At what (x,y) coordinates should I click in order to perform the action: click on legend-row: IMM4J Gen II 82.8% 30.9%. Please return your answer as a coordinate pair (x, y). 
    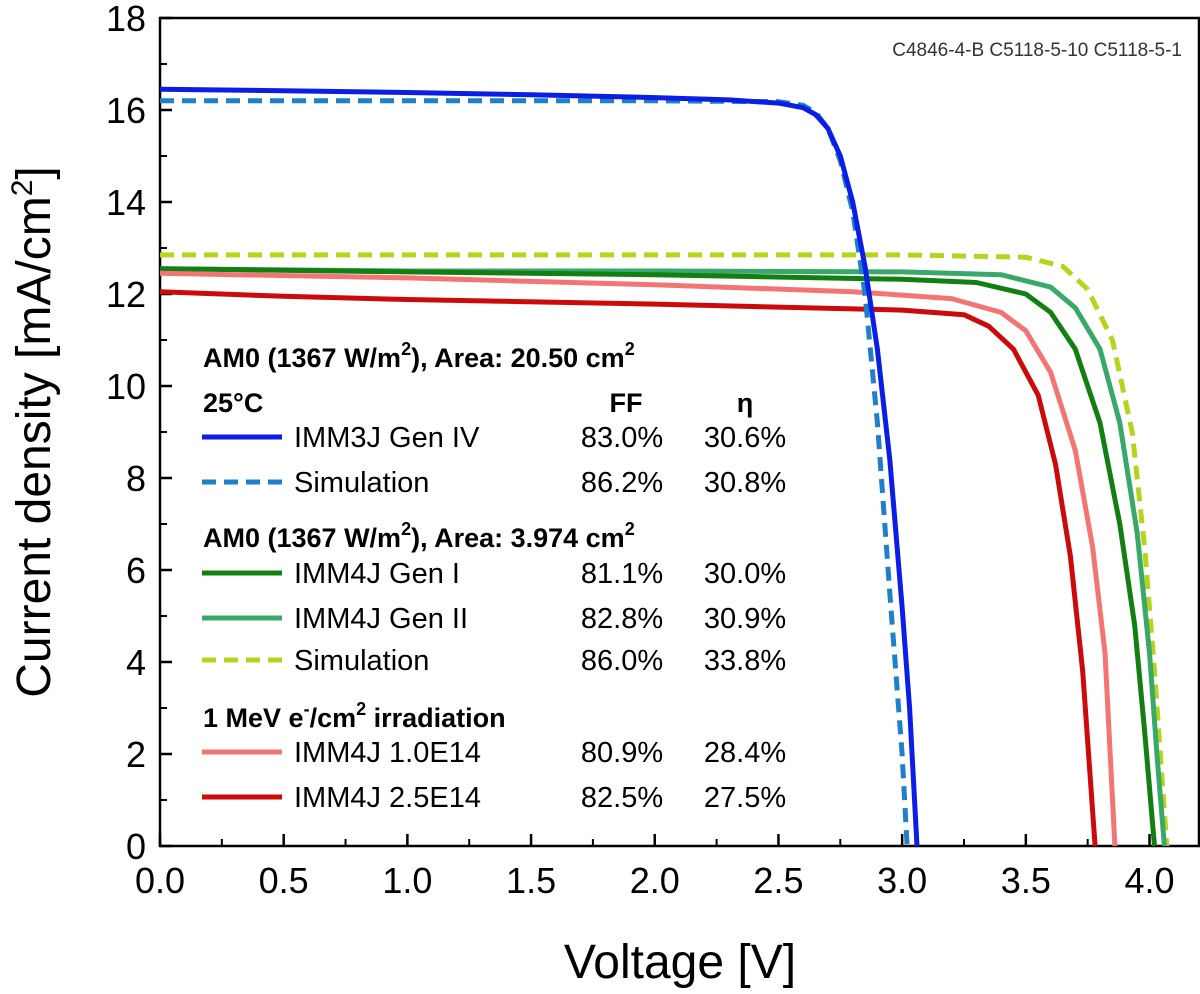
    Looking at the image, I should click on (494, 619).